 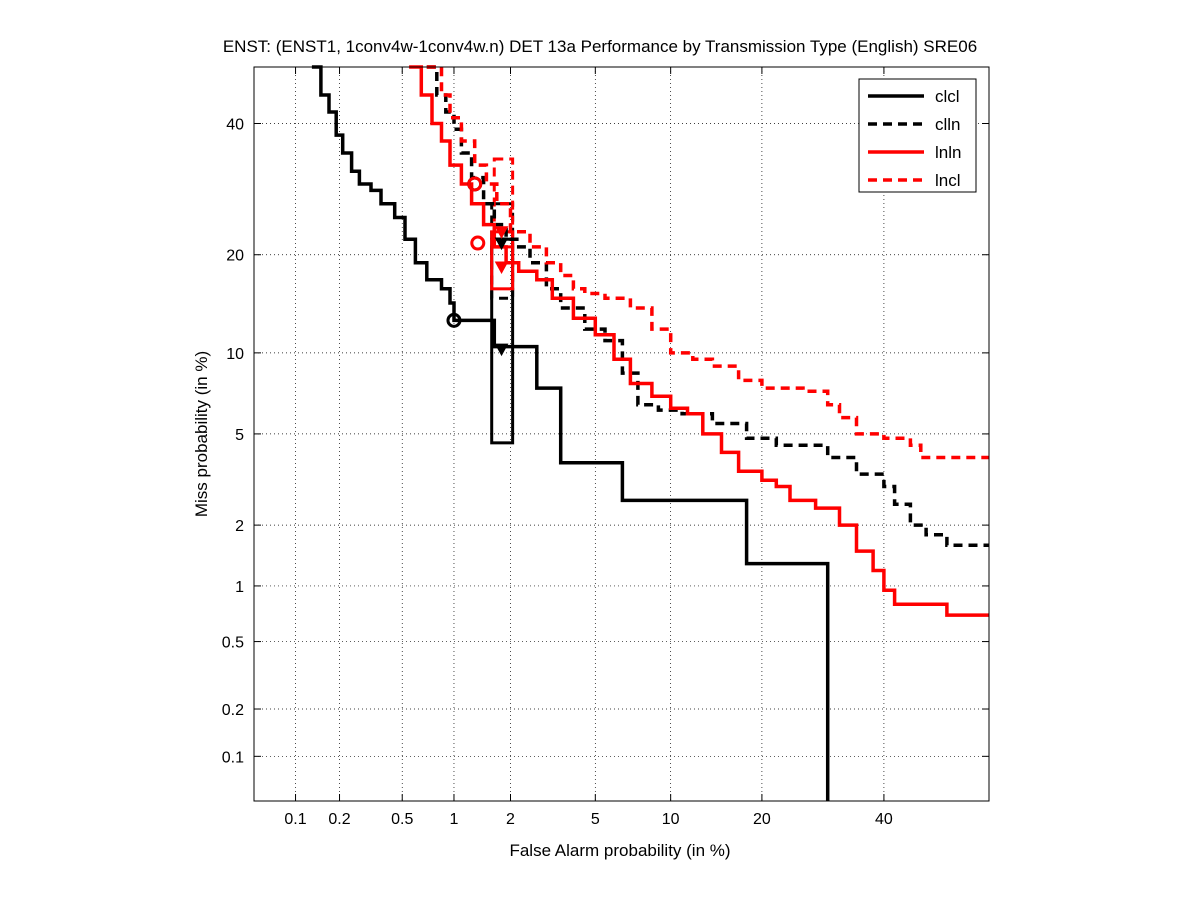 I want to click on x-tick-label: 0.2, so click(x=339, y=819).